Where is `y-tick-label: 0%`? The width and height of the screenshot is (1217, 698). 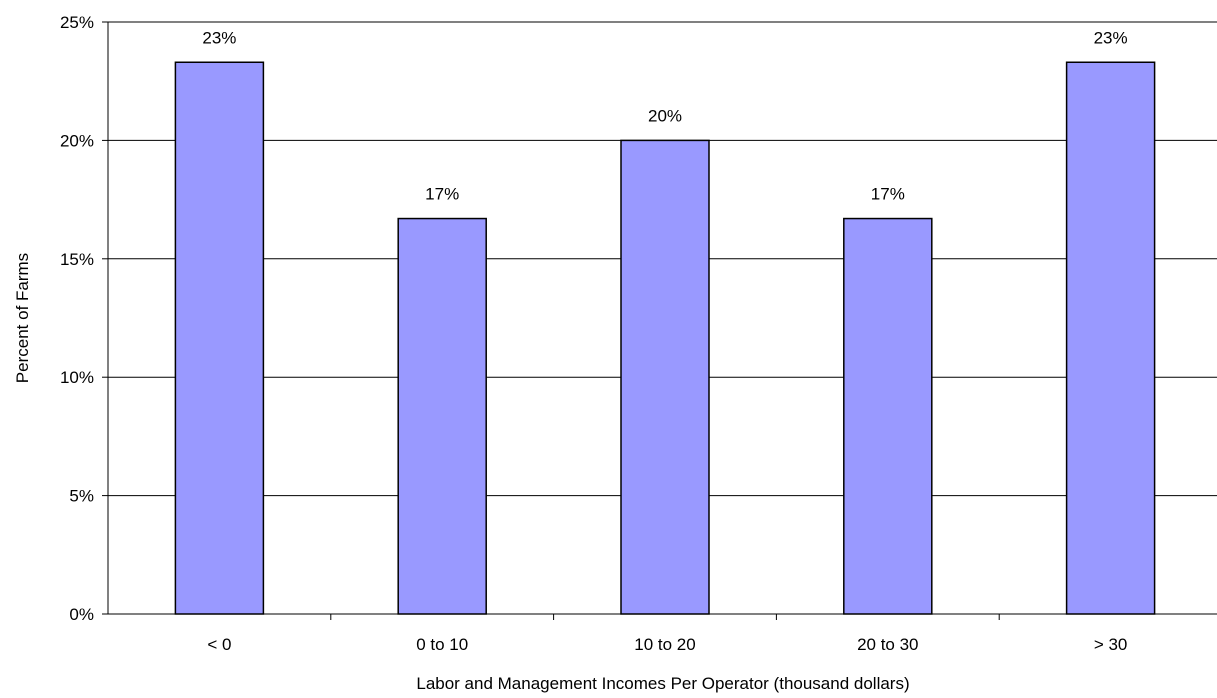 y-tick-label: 0% is located at coordinates (81, 614).